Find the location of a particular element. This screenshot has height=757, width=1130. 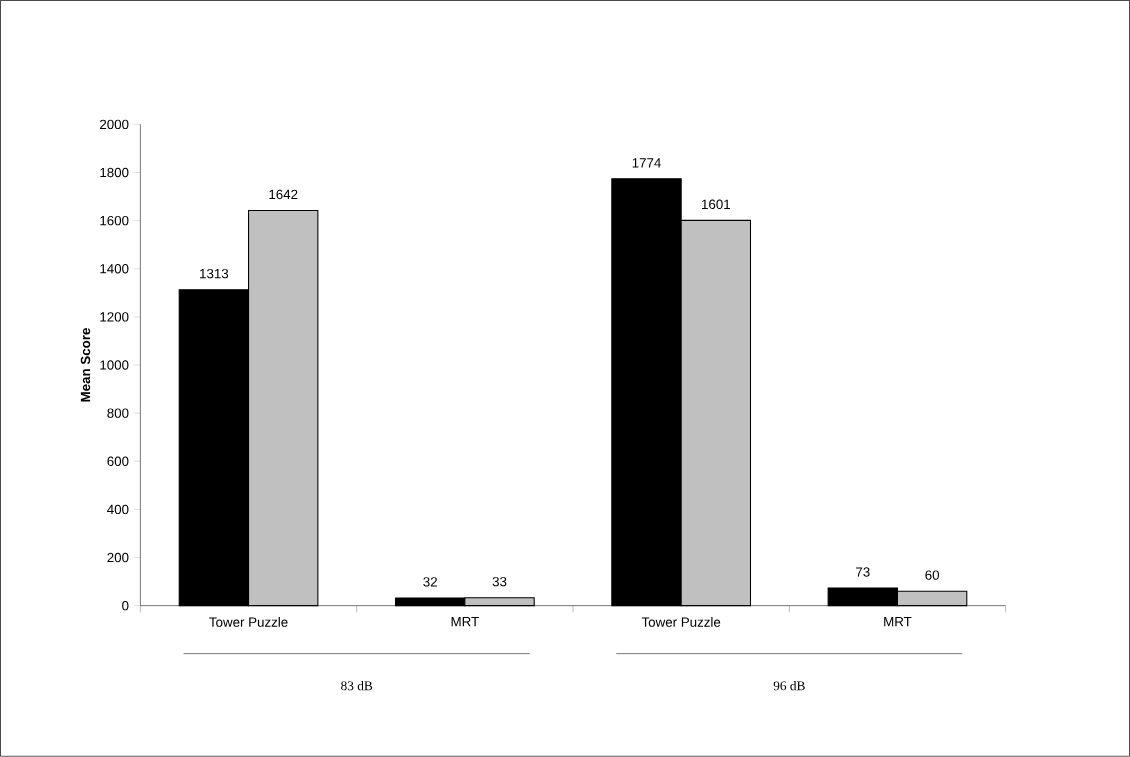

y-tick-label: 200 is located at coordinates (118, 557).